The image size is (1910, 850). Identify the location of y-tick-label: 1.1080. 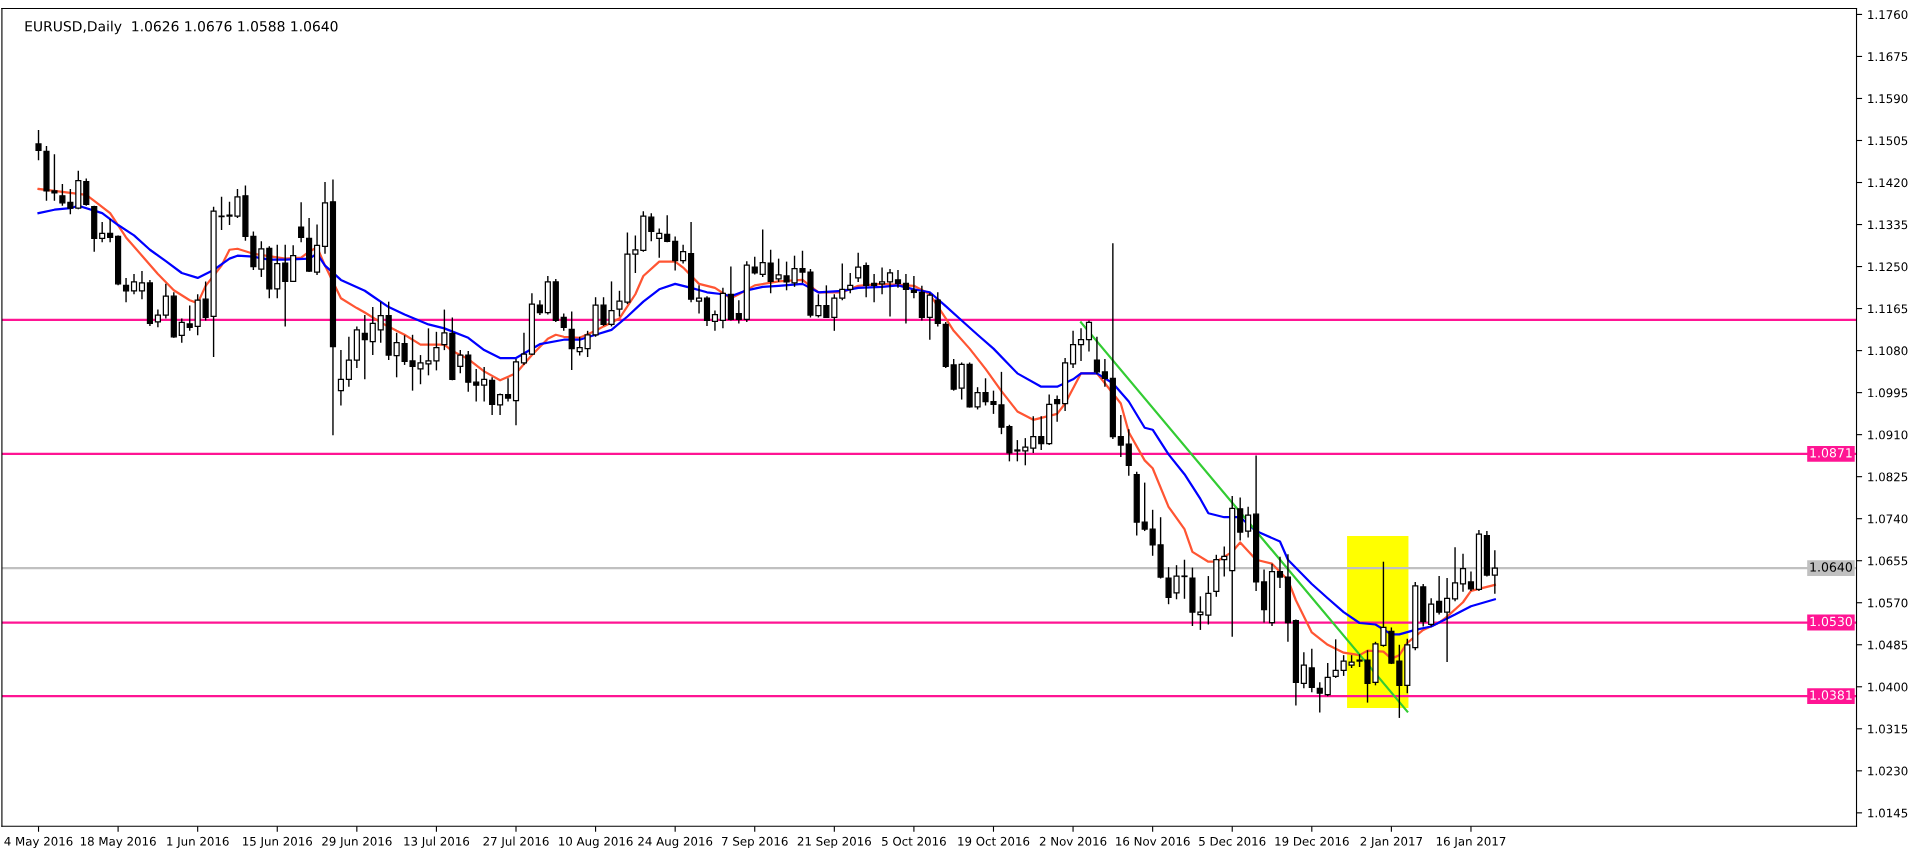
(1888, 351).